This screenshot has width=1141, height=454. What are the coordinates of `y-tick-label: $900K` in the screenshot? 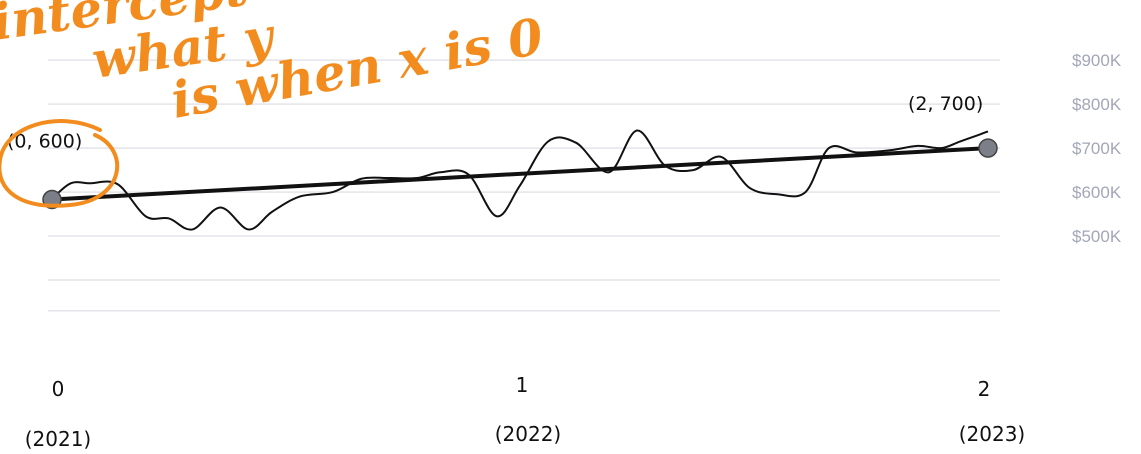 It's located at (1097, 60).